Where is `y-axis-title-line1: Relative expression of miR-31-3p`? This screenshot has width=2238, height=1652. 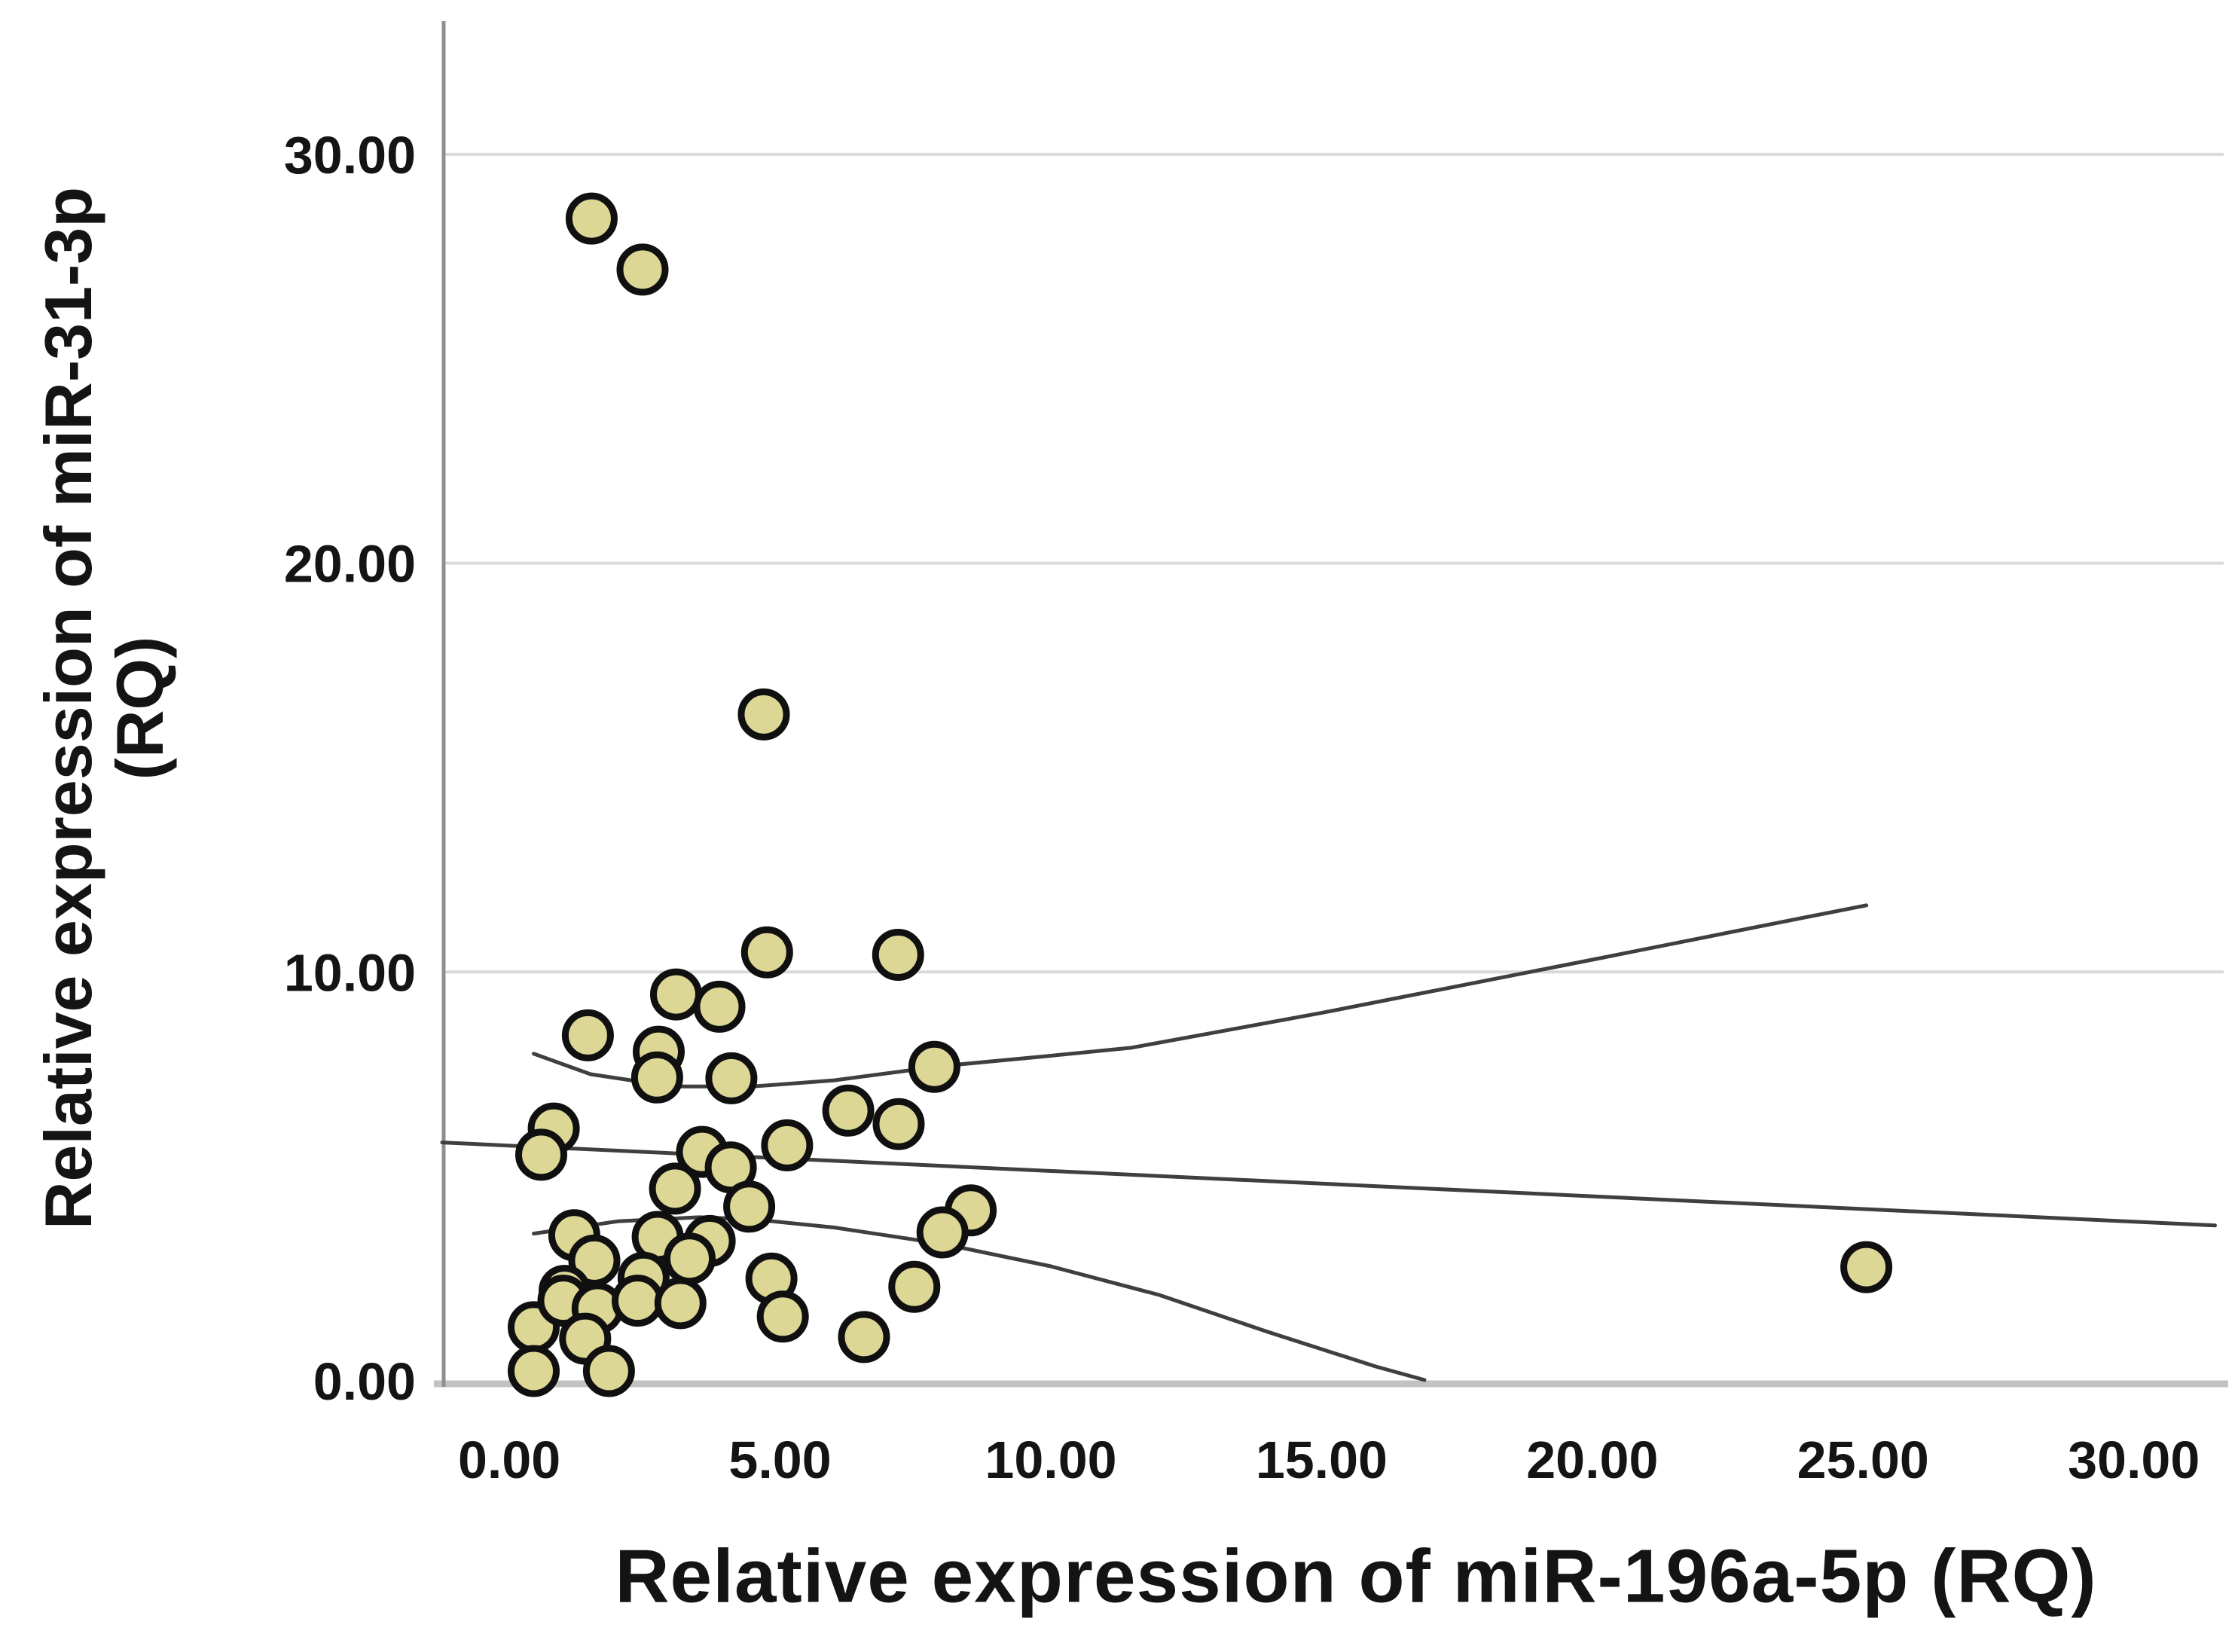 y-axis-title-line1: Relative expression of miR-31-3p is located at coordinates (67, 708).